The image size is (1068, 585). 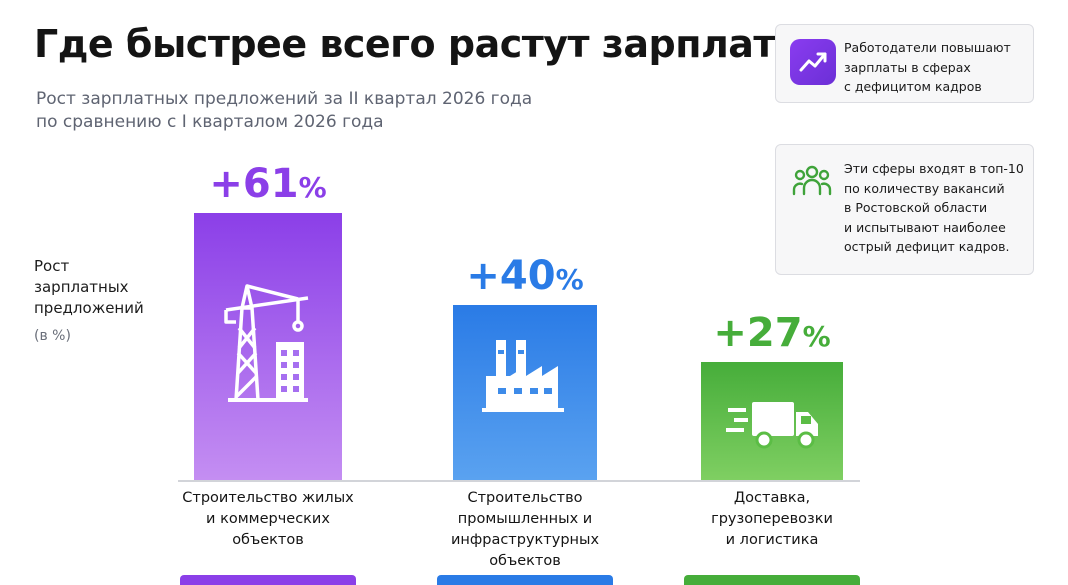 What do you see at coordinates (89, 308) in the screenshot?
I see `y-axis-label-line: предложений` at bounding box center [89, 308].